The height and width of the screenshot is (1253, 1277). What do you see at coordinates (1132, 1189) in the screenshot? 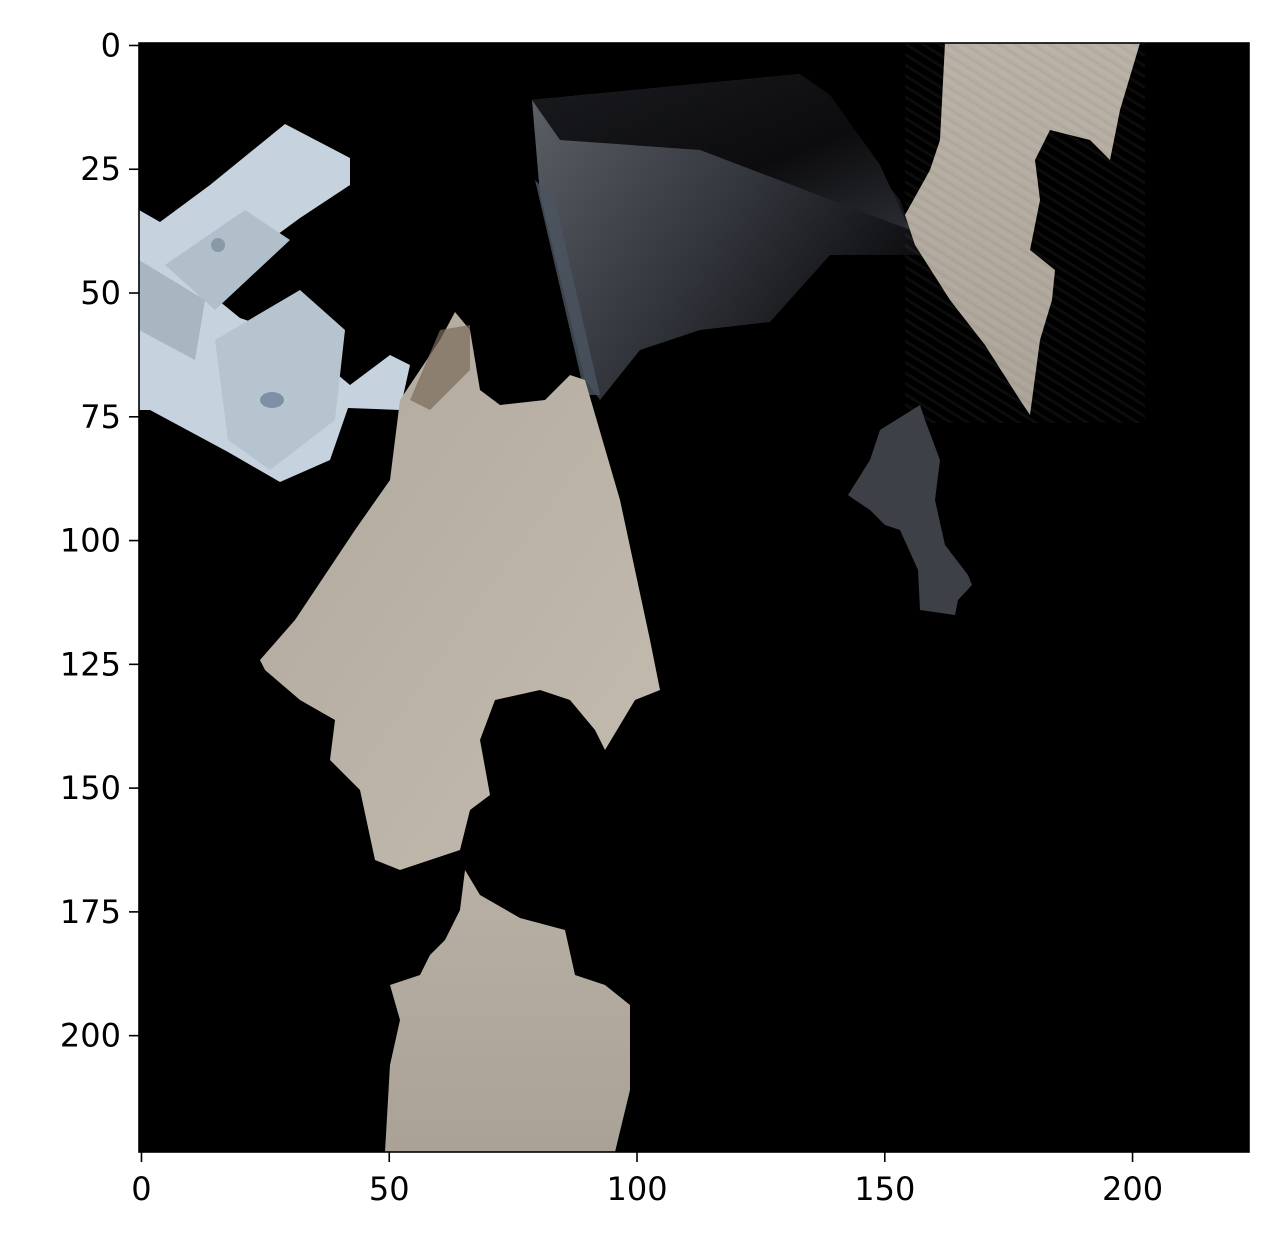
I see `x-tick-label: 200` at bounding box center [1132, 1189].